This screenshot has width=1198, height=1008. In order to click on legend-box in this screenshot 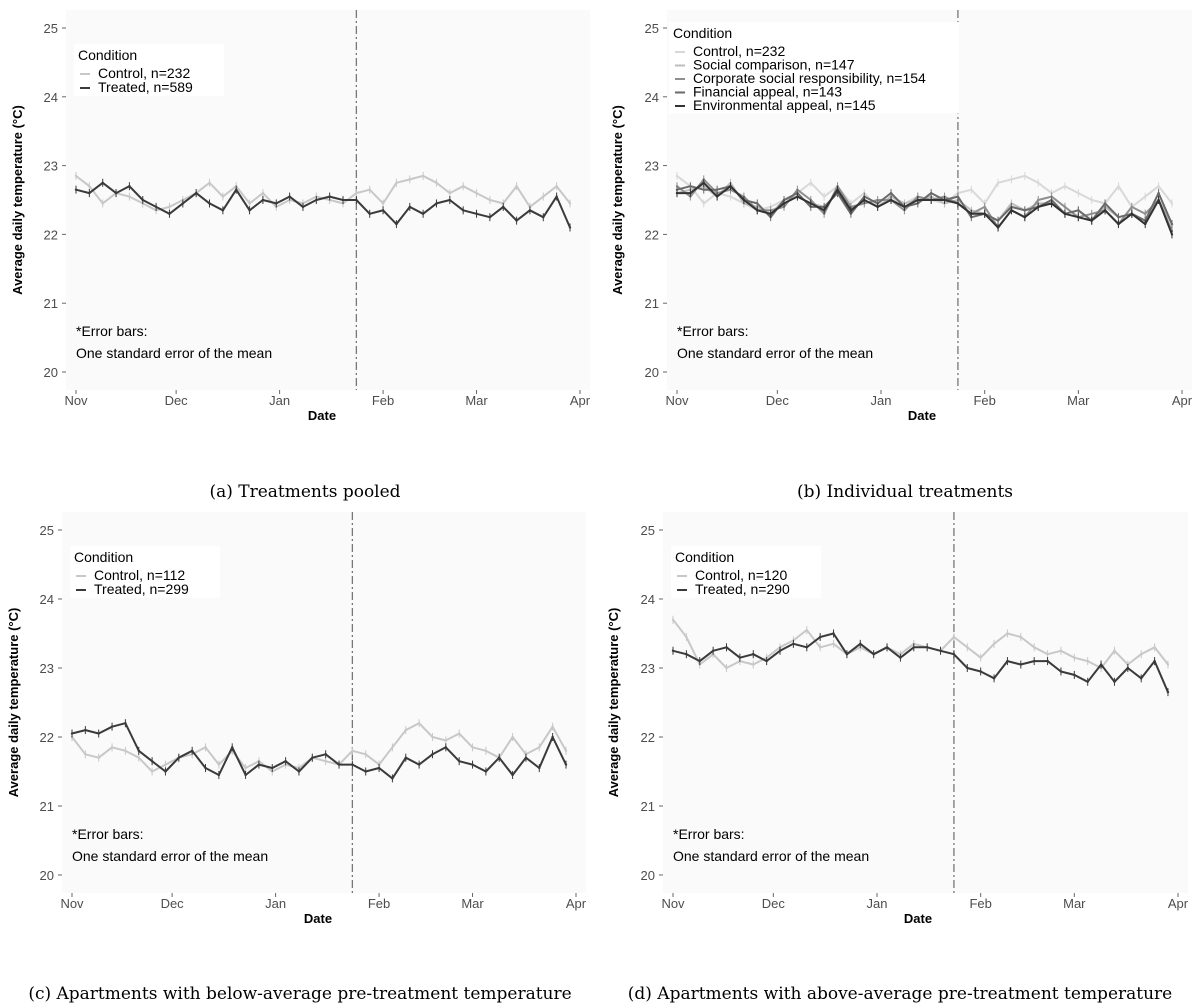, I will do `click(814, 68)`.